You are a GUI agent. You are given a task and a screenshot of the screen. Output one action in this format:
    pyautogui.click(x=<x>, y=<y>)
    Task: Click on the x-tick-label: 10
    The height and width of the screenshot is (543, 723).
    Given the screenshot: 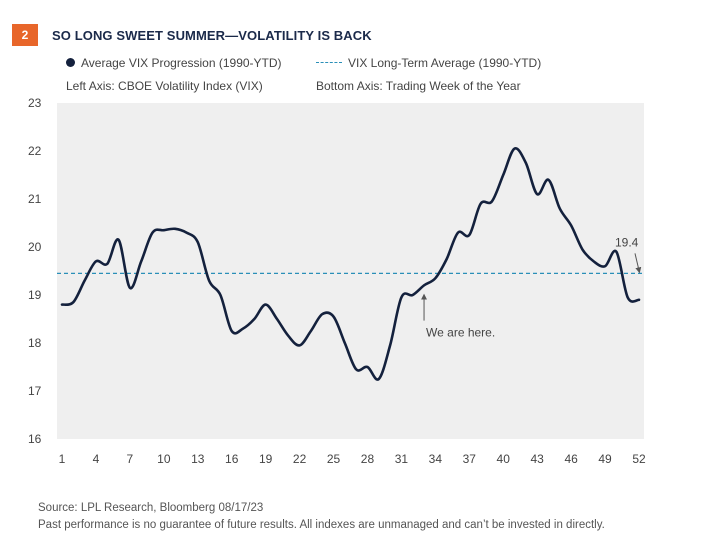 What is the action you would take?
    pyautogui.click(x=164, y=459)
    